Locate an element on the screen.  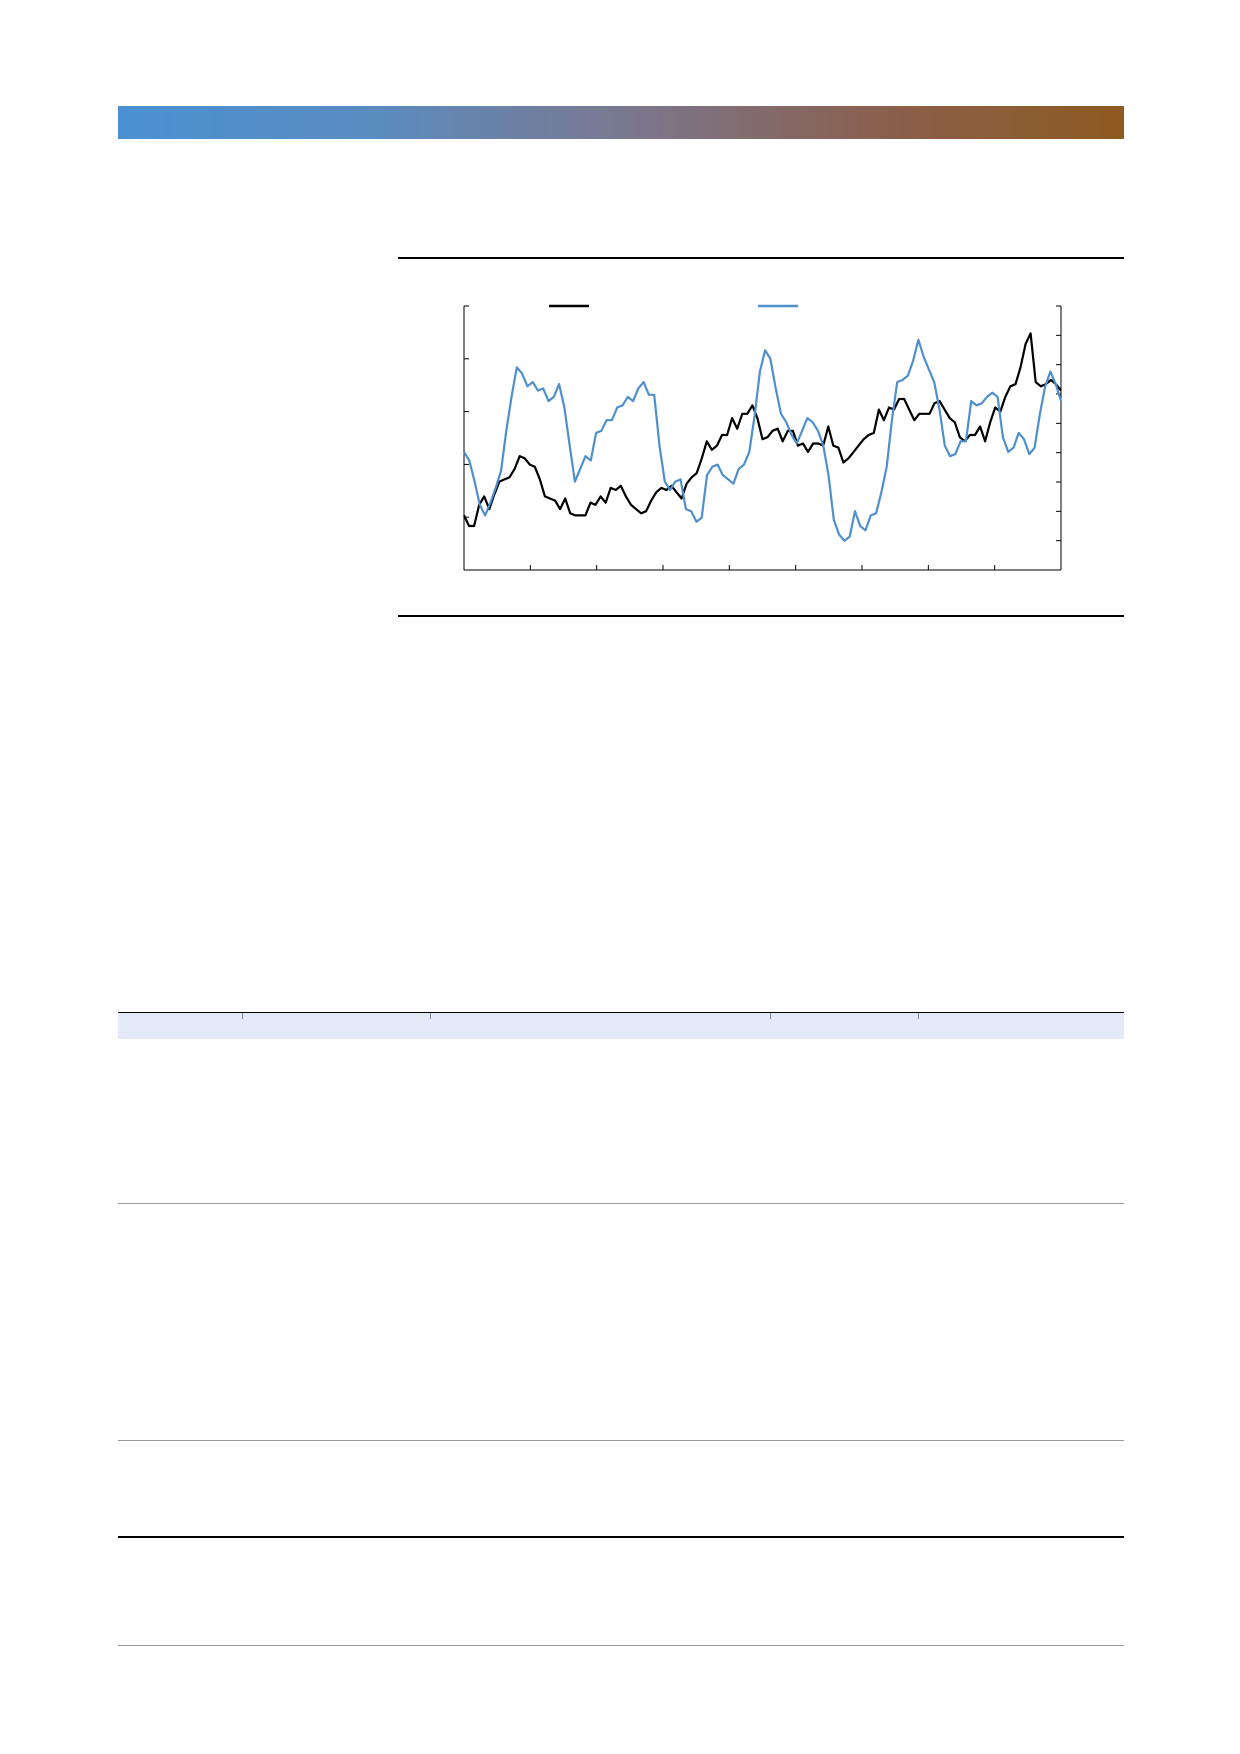
table-bottom-rule is located at coordinates (621, 1645).